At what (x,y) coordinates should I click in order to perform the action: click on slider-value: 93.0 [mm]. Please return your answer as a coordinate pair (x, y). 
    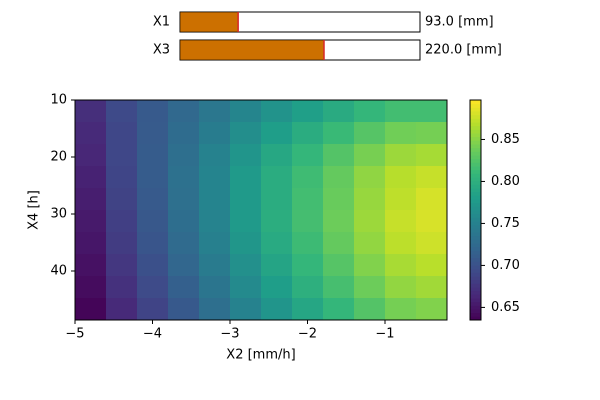
    Looking at the image, I should click on (459, 22).